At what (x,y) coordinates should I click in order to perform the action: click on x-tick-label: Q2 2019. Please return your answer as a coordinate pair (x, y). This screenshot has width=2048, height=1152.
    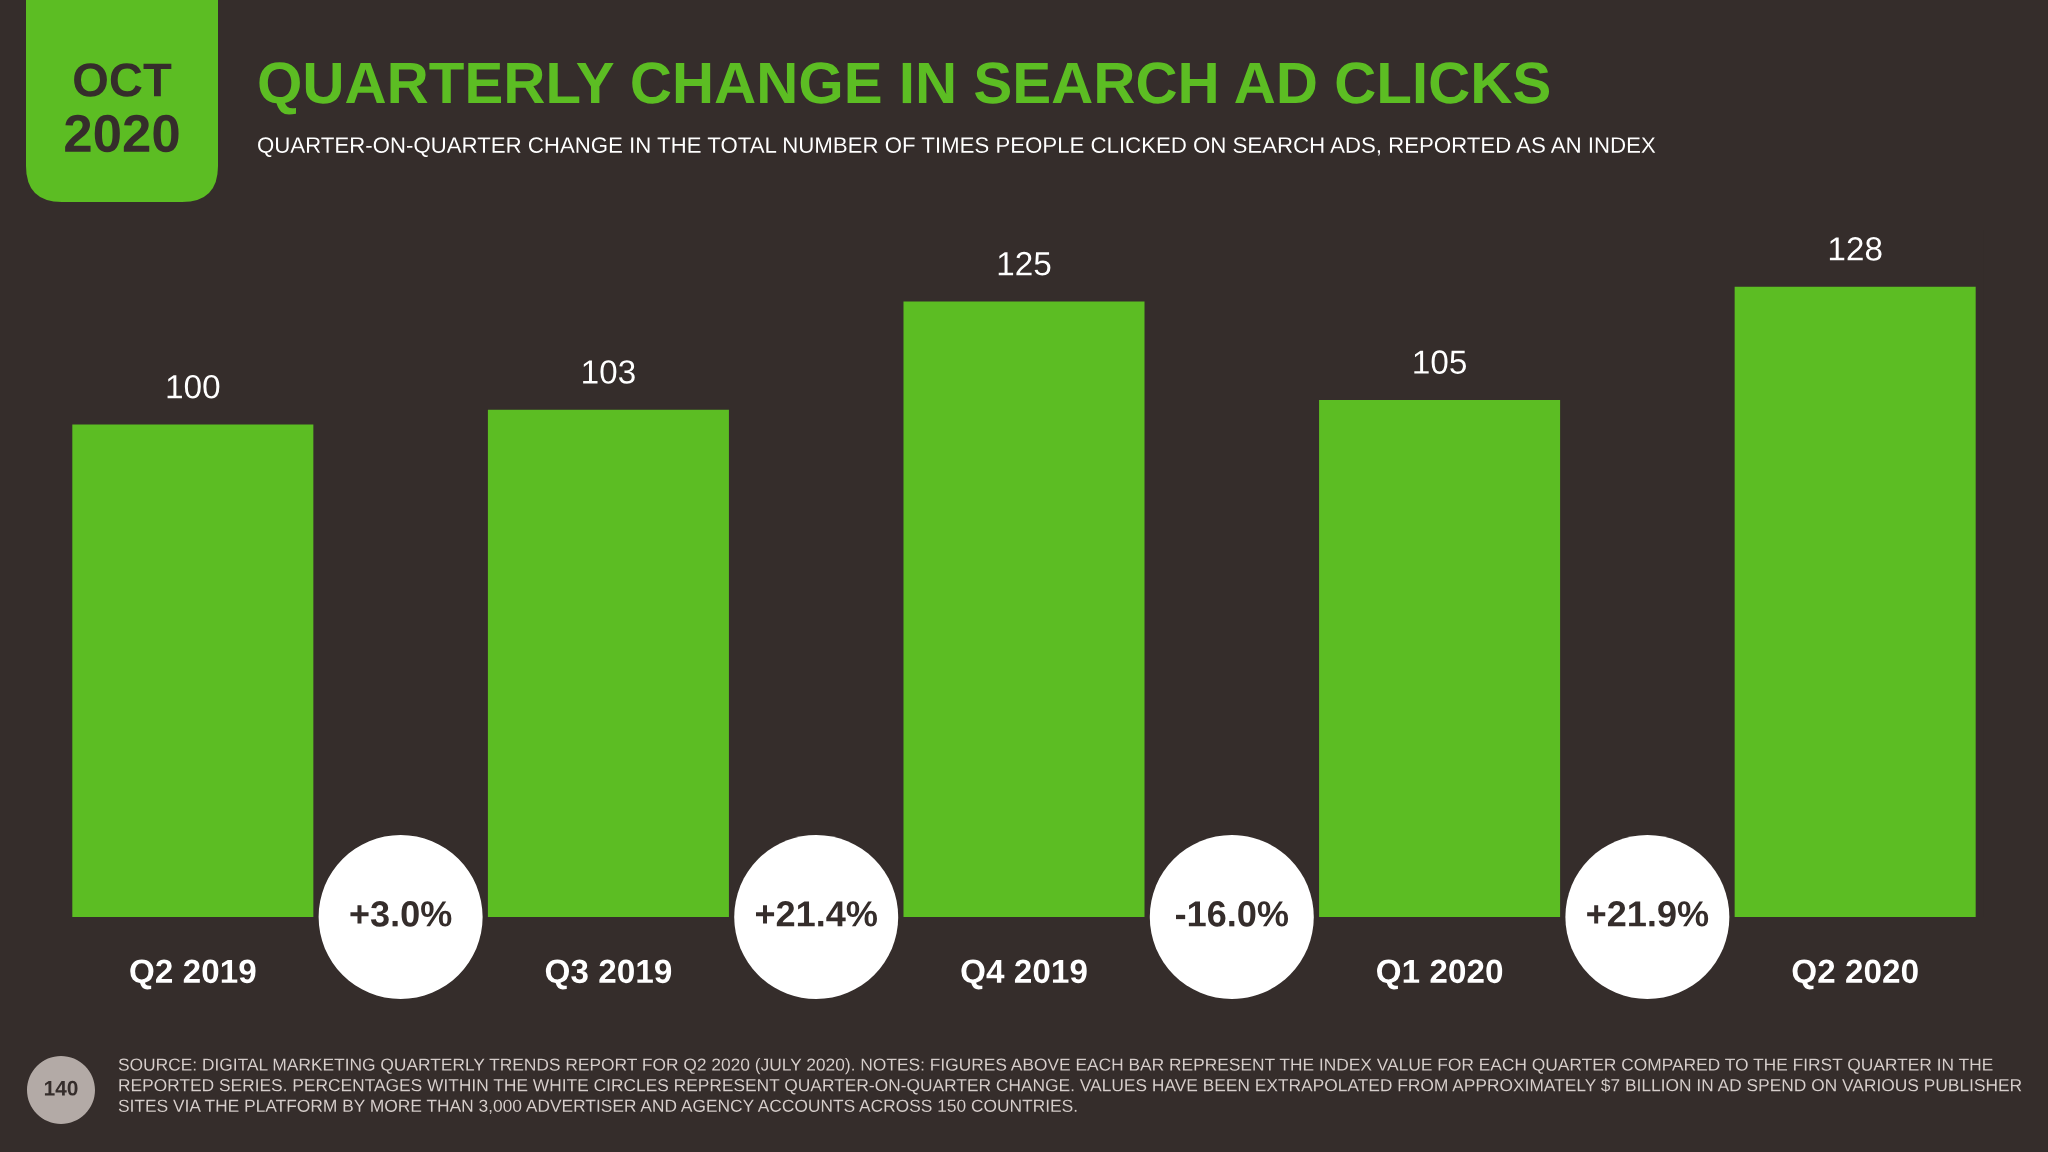
    Looking at the image, I should click on (193, 974).